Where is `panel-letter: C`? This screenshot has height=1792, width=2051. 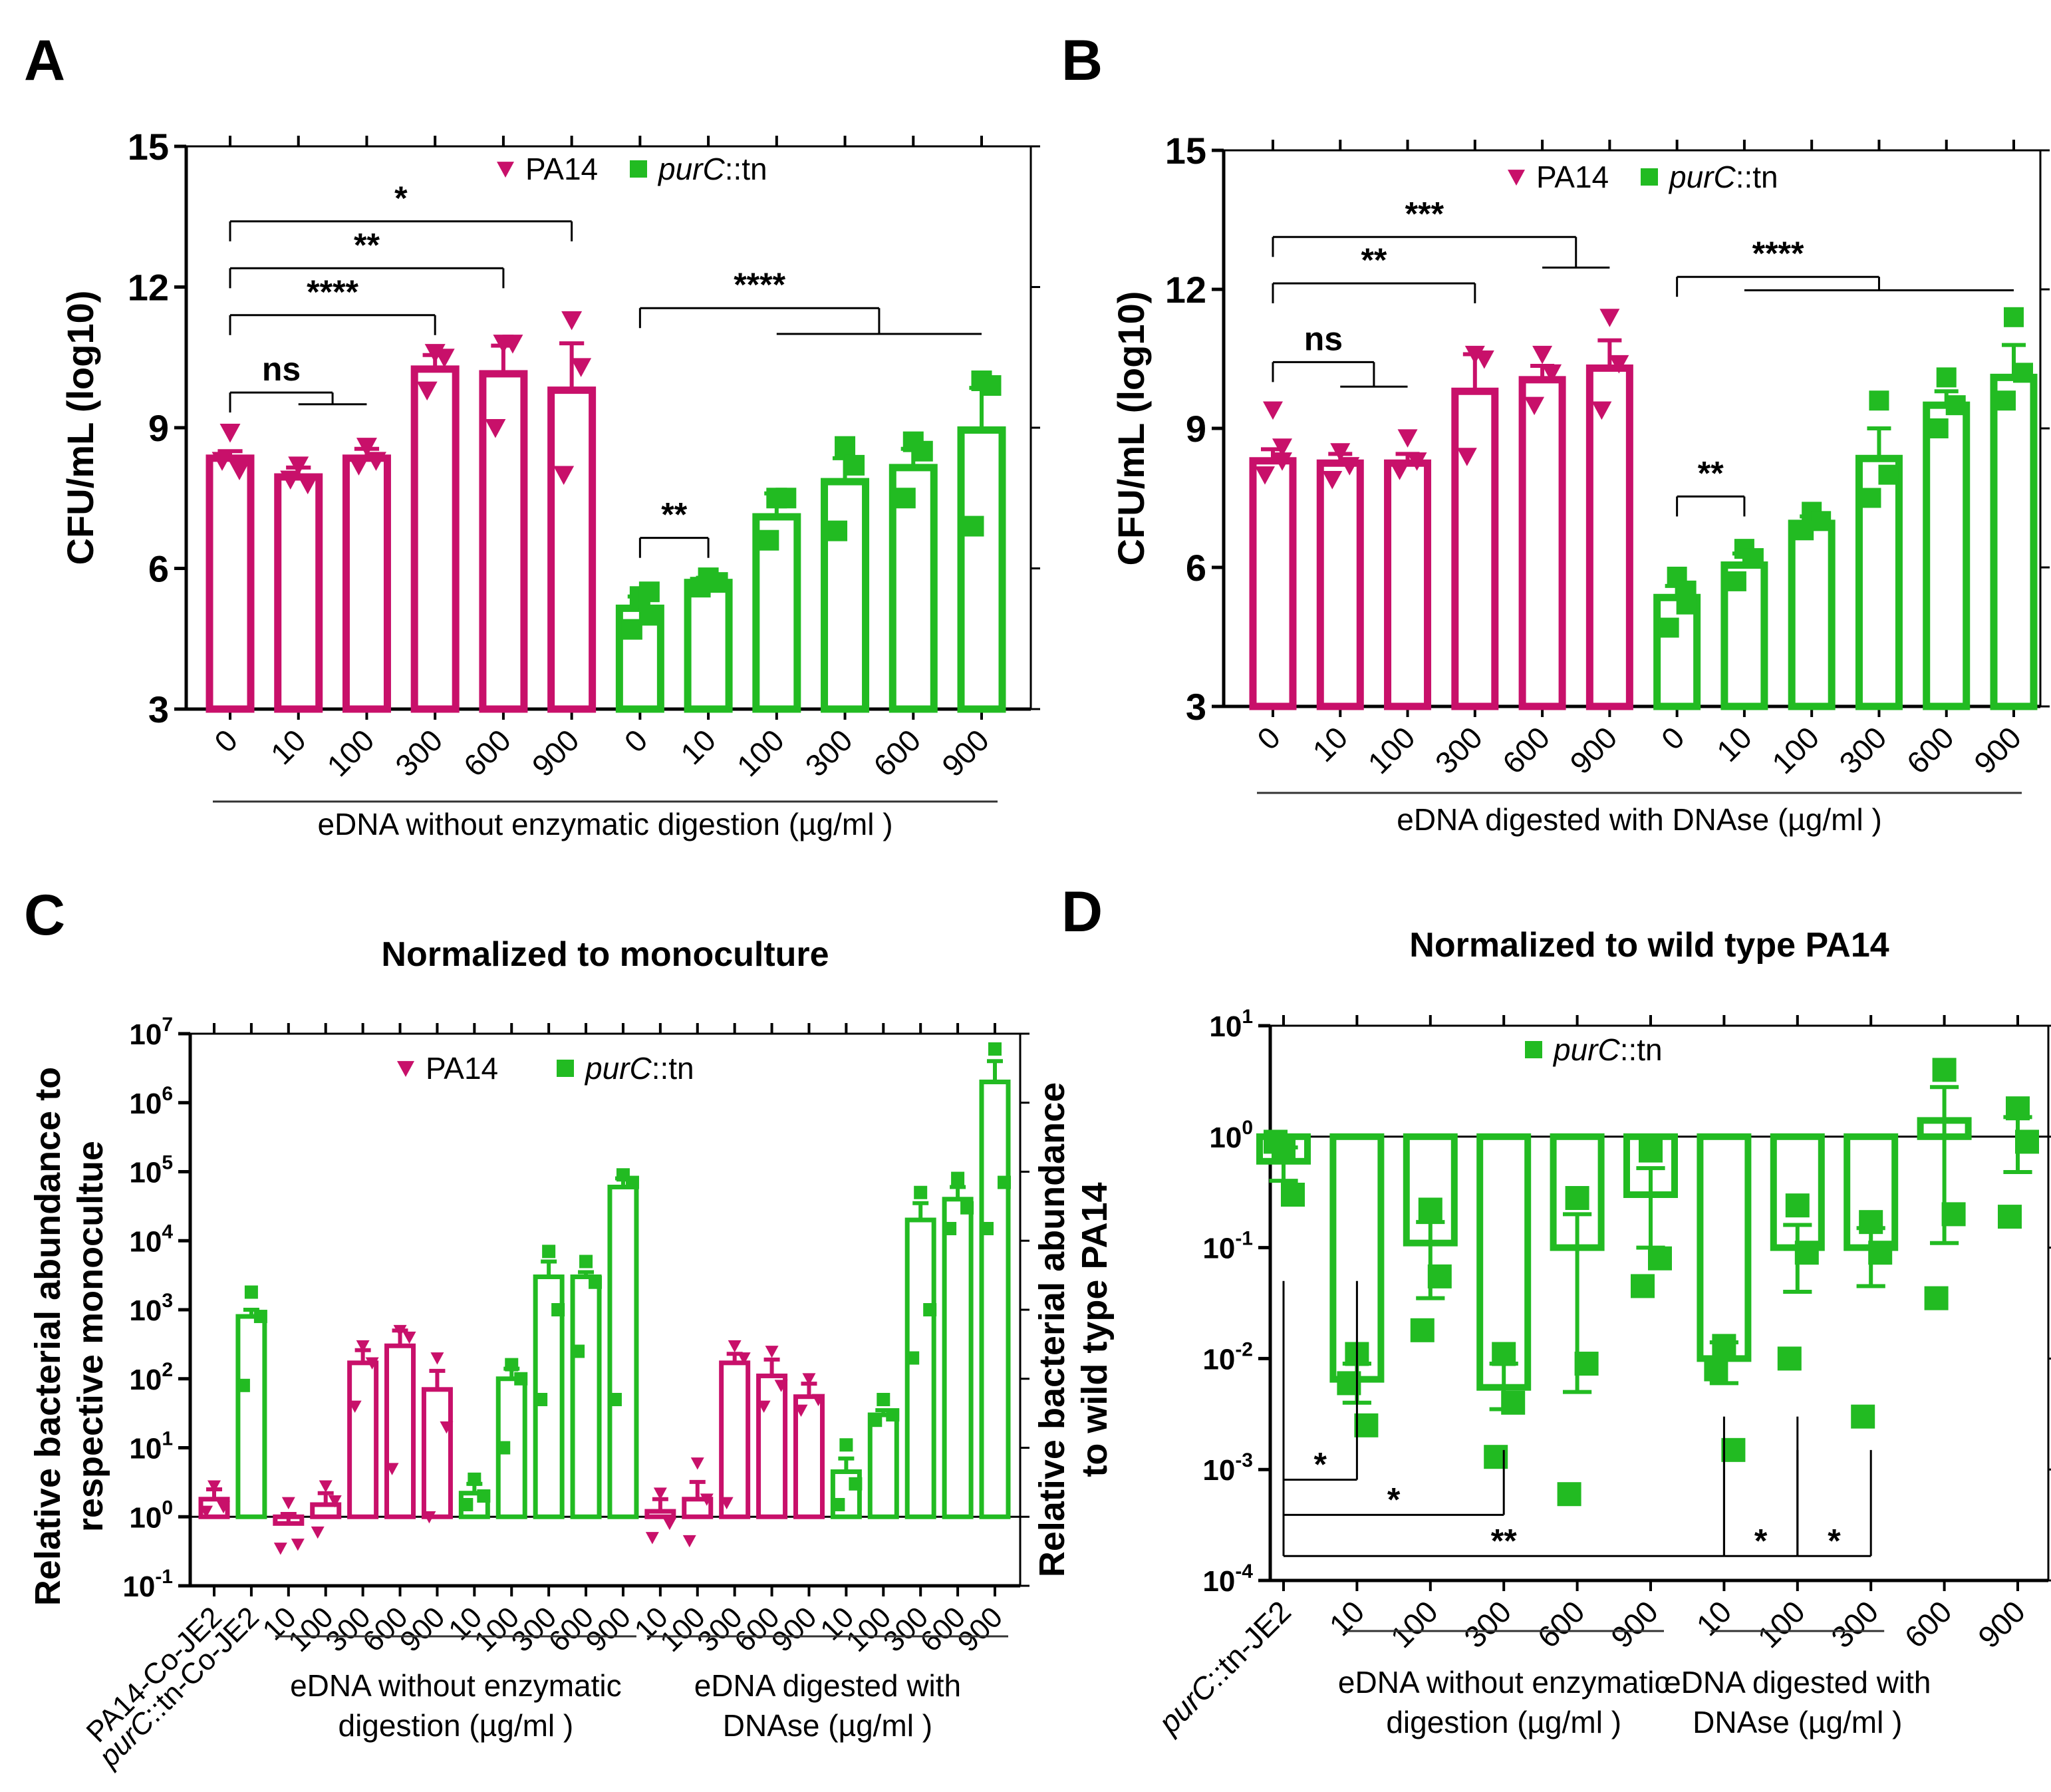
panel-letter: C is located at coordinates (44, 915).